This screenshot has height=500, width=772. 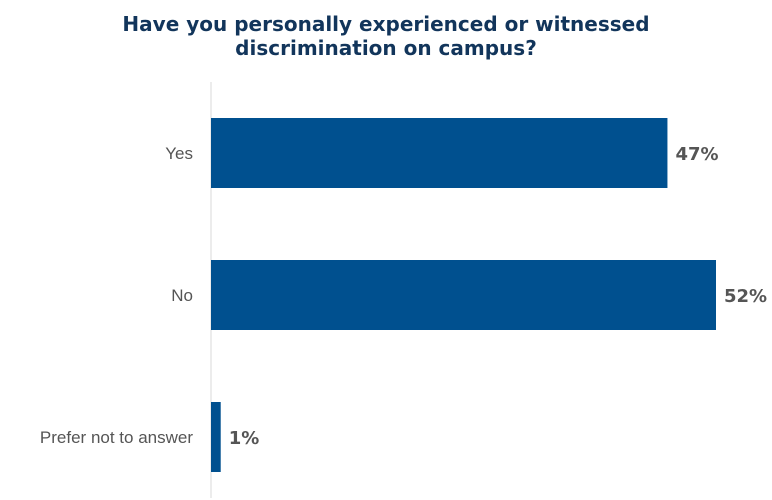 I want to click on category-label-2: Prefer not to answer, so click(x=116, y=437).